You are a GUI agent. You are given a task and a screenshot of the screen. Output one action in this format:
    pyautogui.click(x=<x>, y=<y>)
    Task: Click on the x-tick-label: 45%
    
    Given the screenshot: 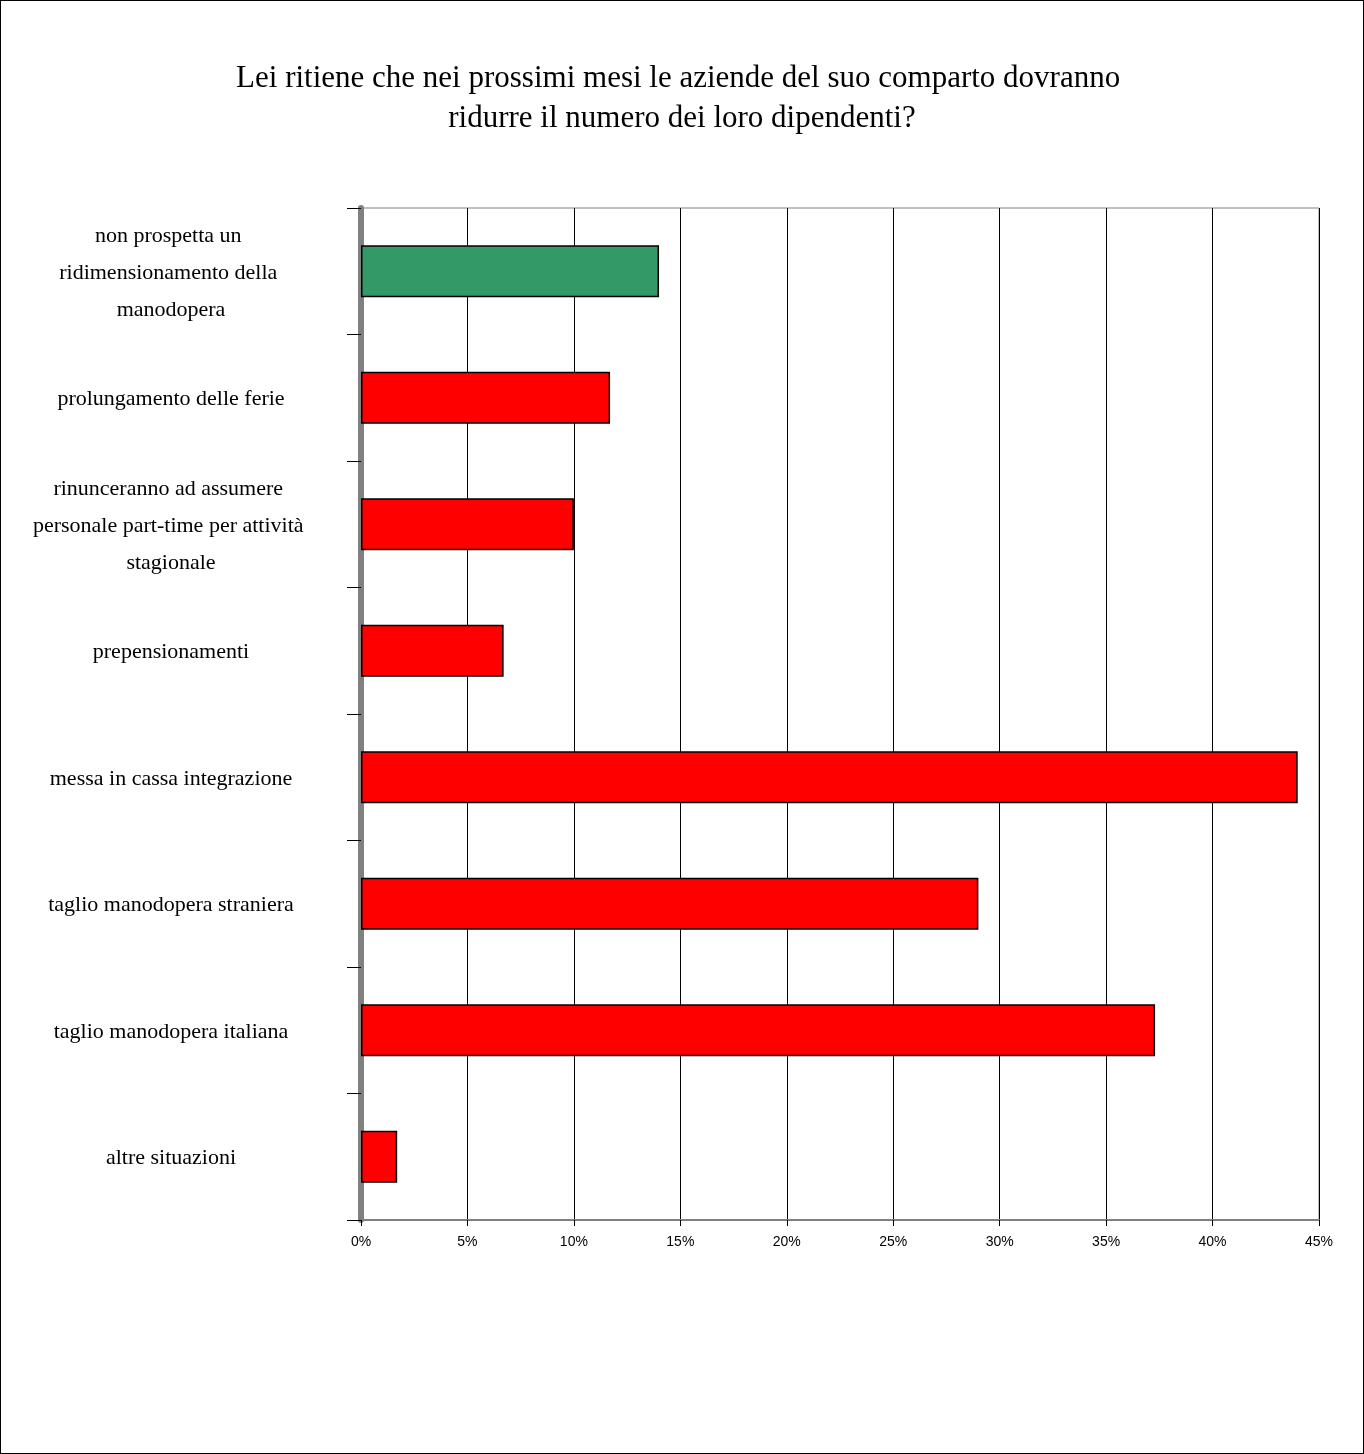 What is the action you would take?
    pyautogui.click(x=1319, y=1241)
    